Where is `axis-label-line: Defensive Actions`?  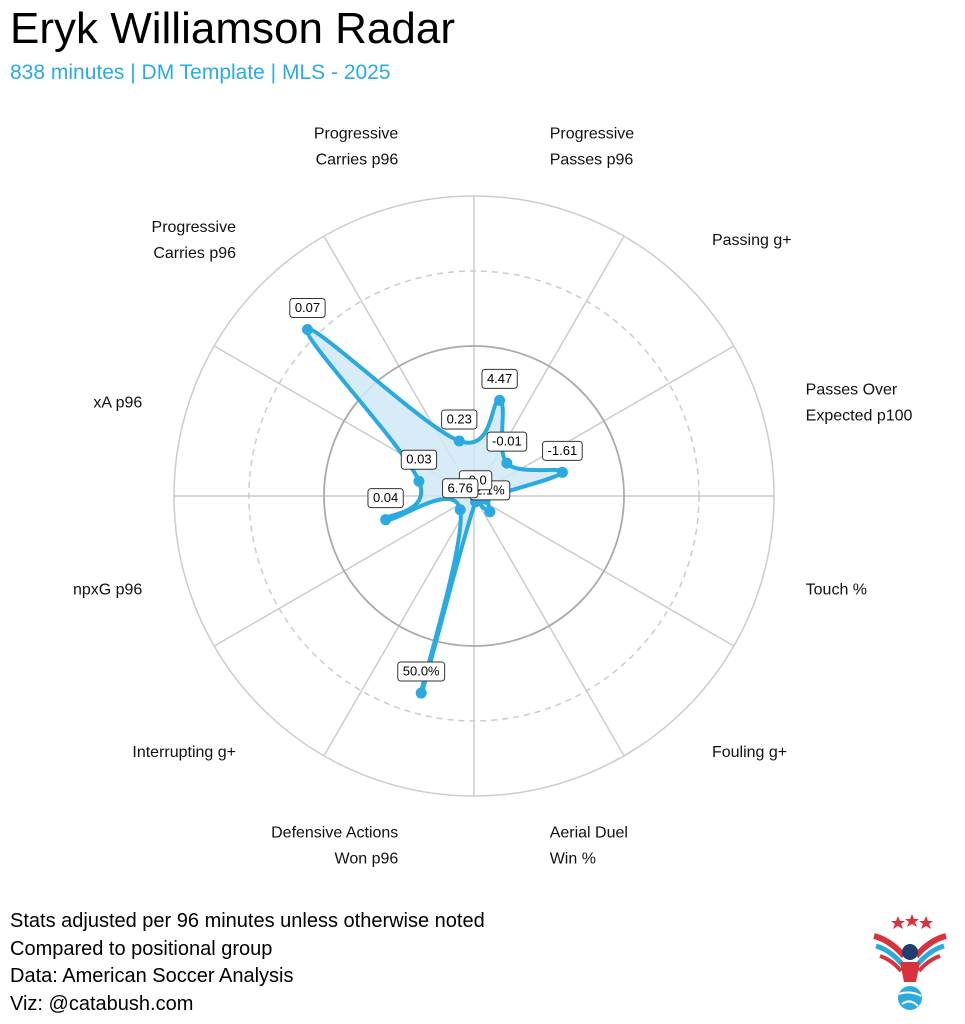
axis-label-line: Defensive Actions is located at coordinates (334, 833).